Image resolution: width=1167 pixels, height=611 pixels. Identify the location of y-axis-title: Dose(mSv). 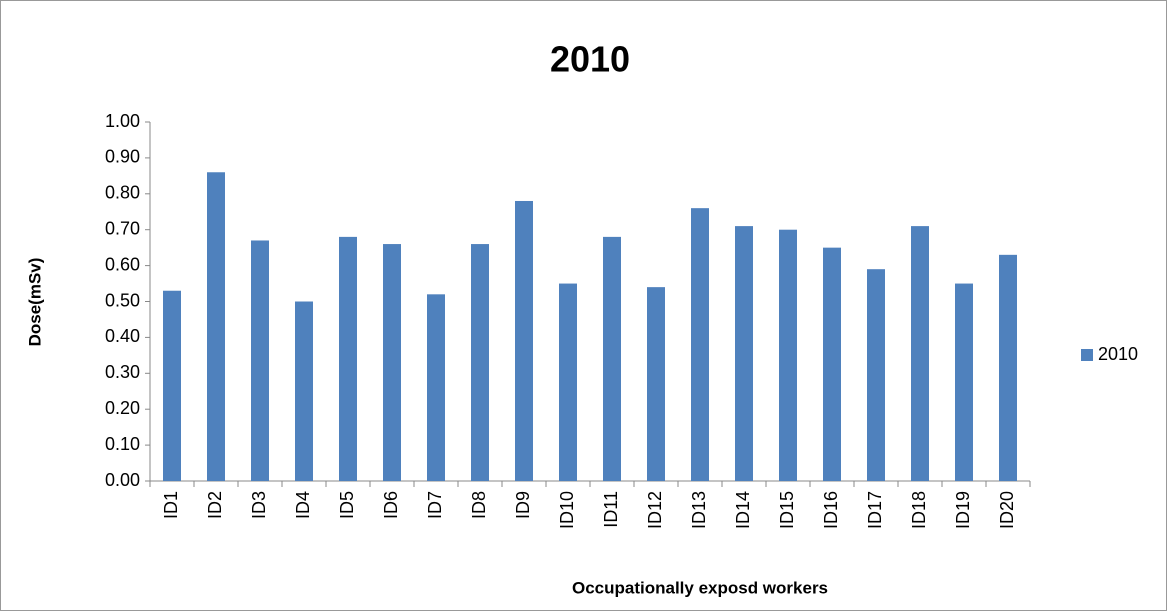
(34, 302).